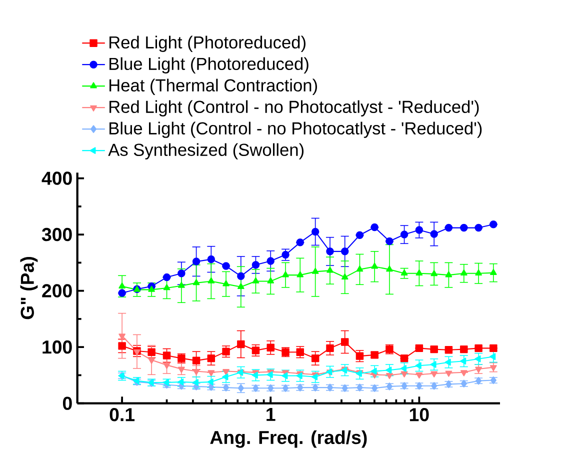 The width and height of the screenshot is (588, 466). What do you see at coordinates (288, 439) in the screenshot?
I see `x-axis-title: Ang. Freq. (rad/s)` at bounding box center [288, 439].